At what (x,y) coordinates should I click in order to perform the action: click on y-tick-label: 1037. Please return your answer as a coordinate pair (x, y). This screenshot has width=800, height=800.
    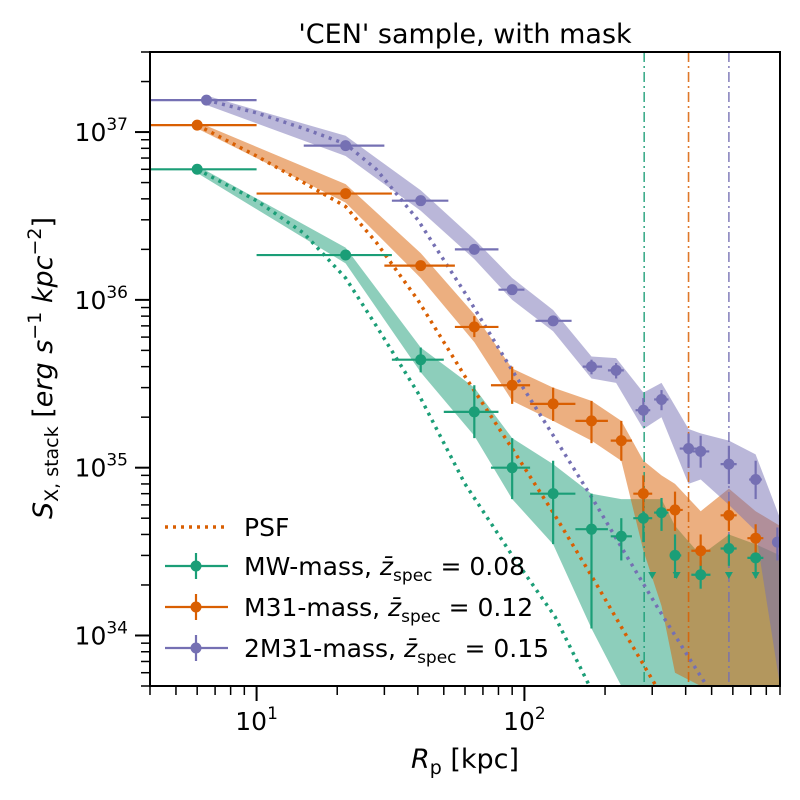
    Looking at the image, I should click on (101, 131).